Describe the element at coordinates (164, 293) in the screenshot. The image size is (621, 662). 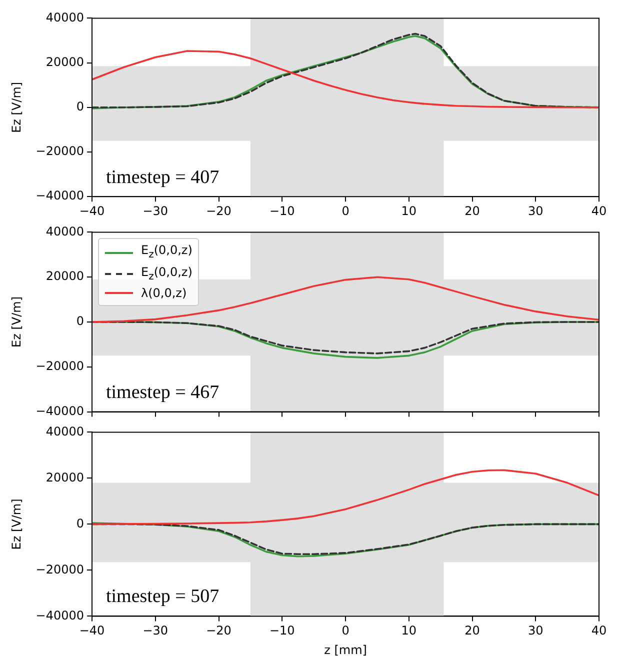
I see `legend-label: λ(0,0,z)` at that location.